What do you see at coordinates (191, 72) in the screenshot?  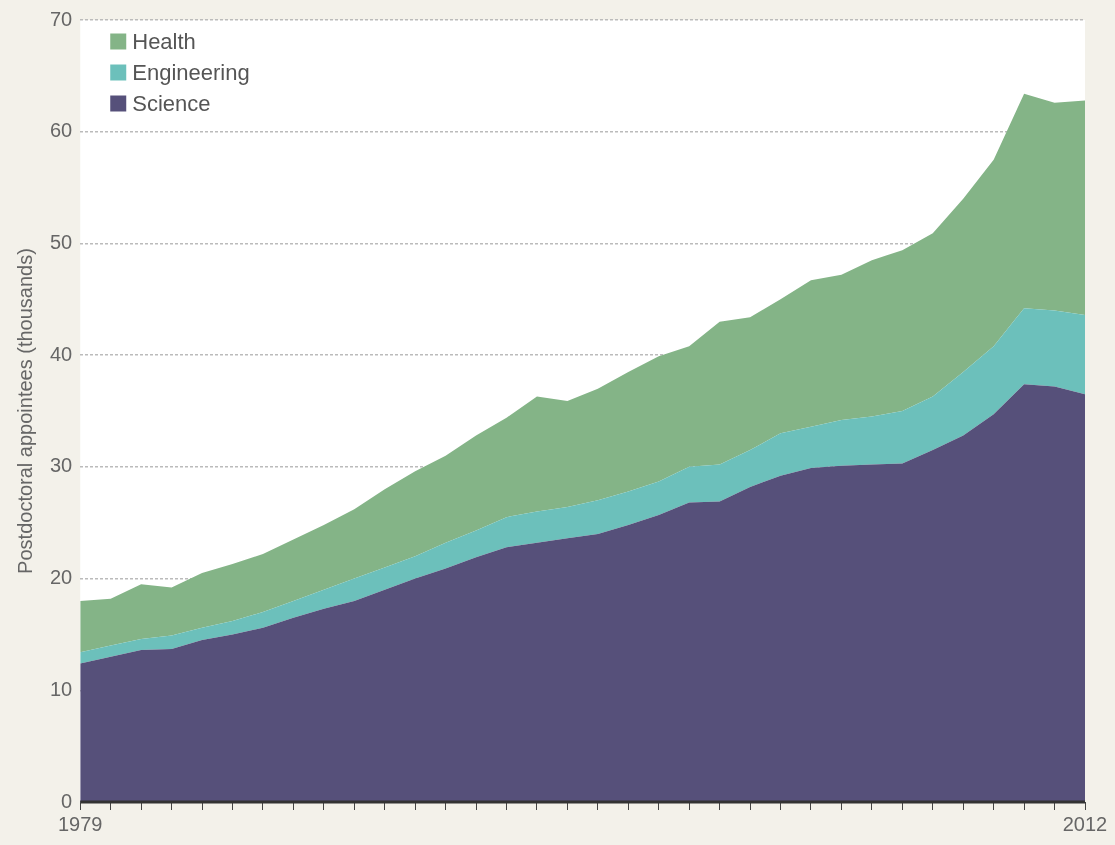 I see `legend-label: Engineering` at bounding box center [191, 72].